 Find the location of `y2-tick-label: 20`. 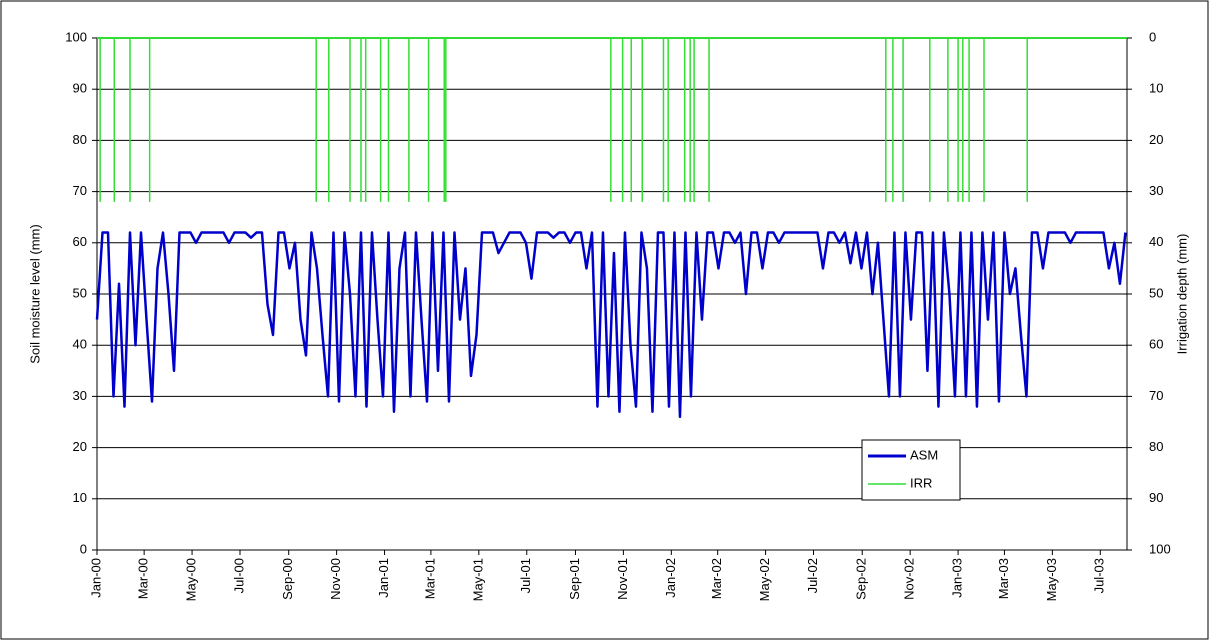

y2-tick-label: 20 is located at coordinates (1156, 139).